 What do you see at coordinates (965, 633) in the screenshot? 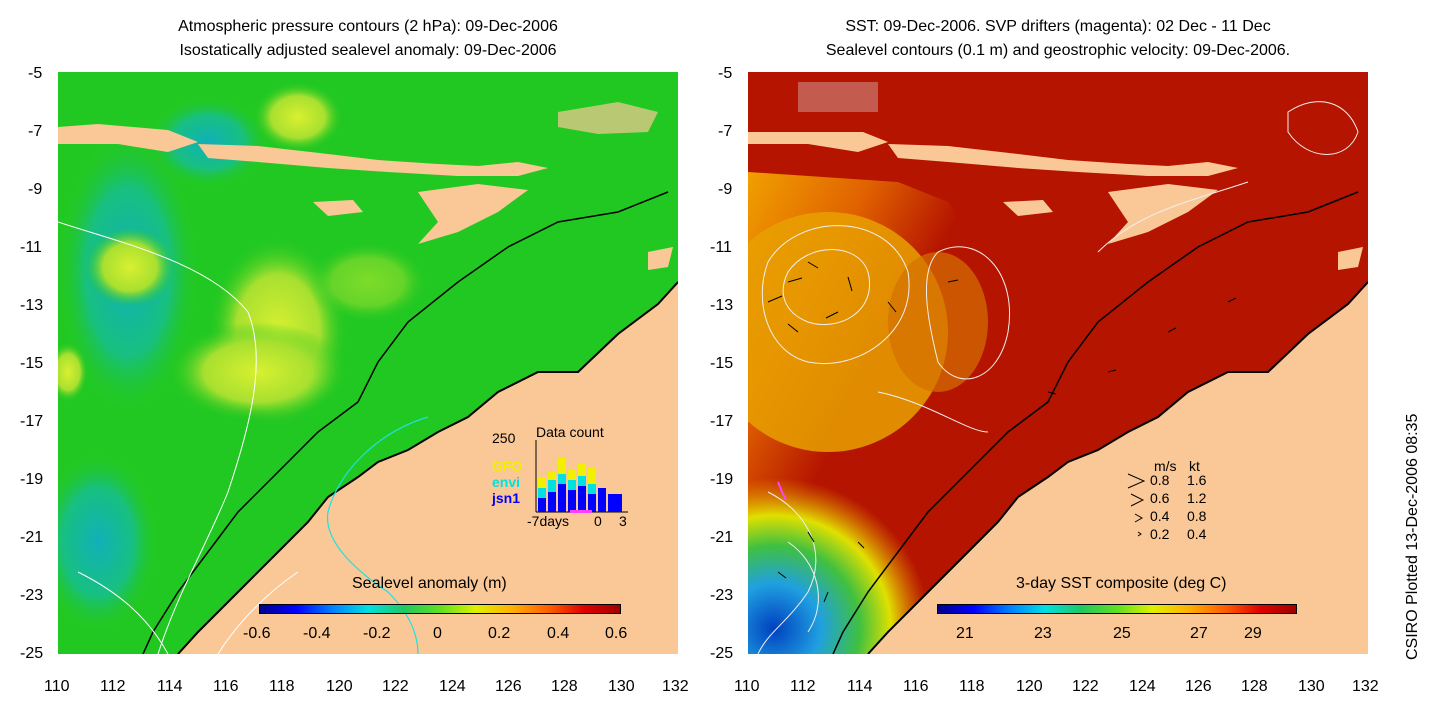
I see `right-colorbar-tick-1: 21` at bounding box center [965, 633].